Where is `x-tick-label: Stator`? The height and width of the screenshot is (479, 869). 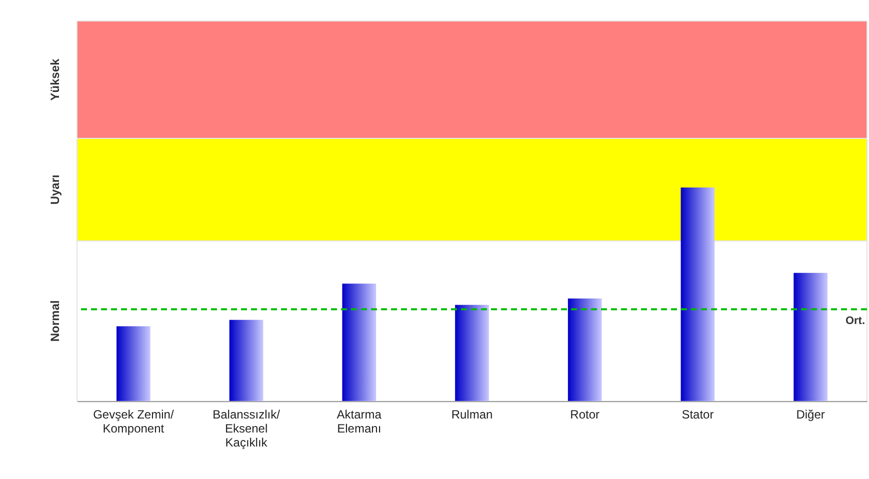 x-tick-label: Stator is located at coordinates (698, 415).